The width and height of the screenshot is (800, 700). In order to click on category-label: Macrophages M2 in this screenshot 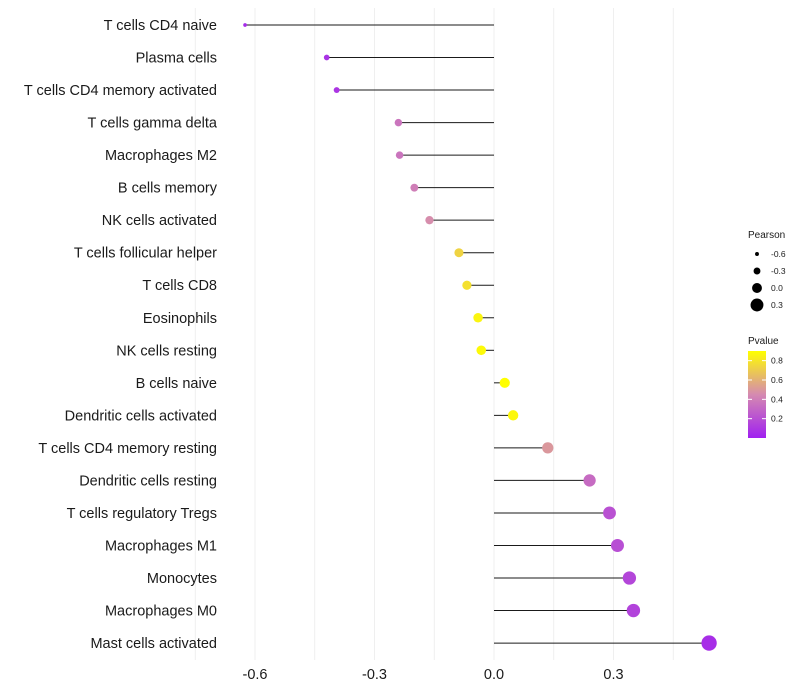, I will do `click(161, 156)`.